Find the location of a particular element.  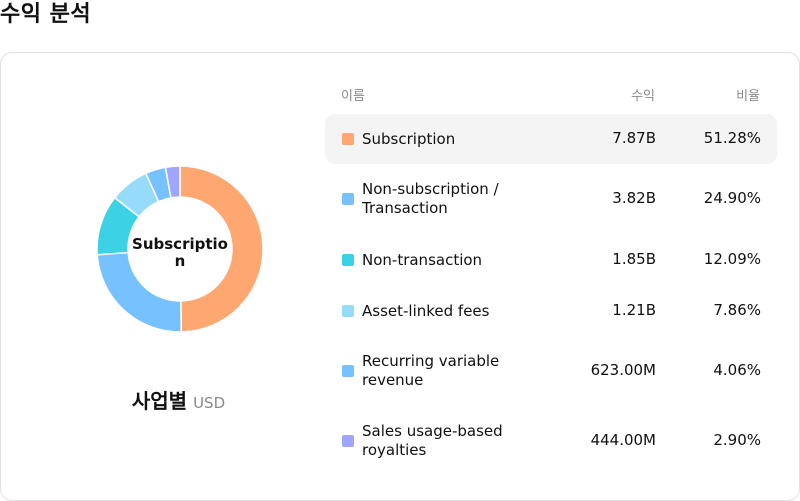

row-revenue: 1.21B is located at coordinates (634, 310).